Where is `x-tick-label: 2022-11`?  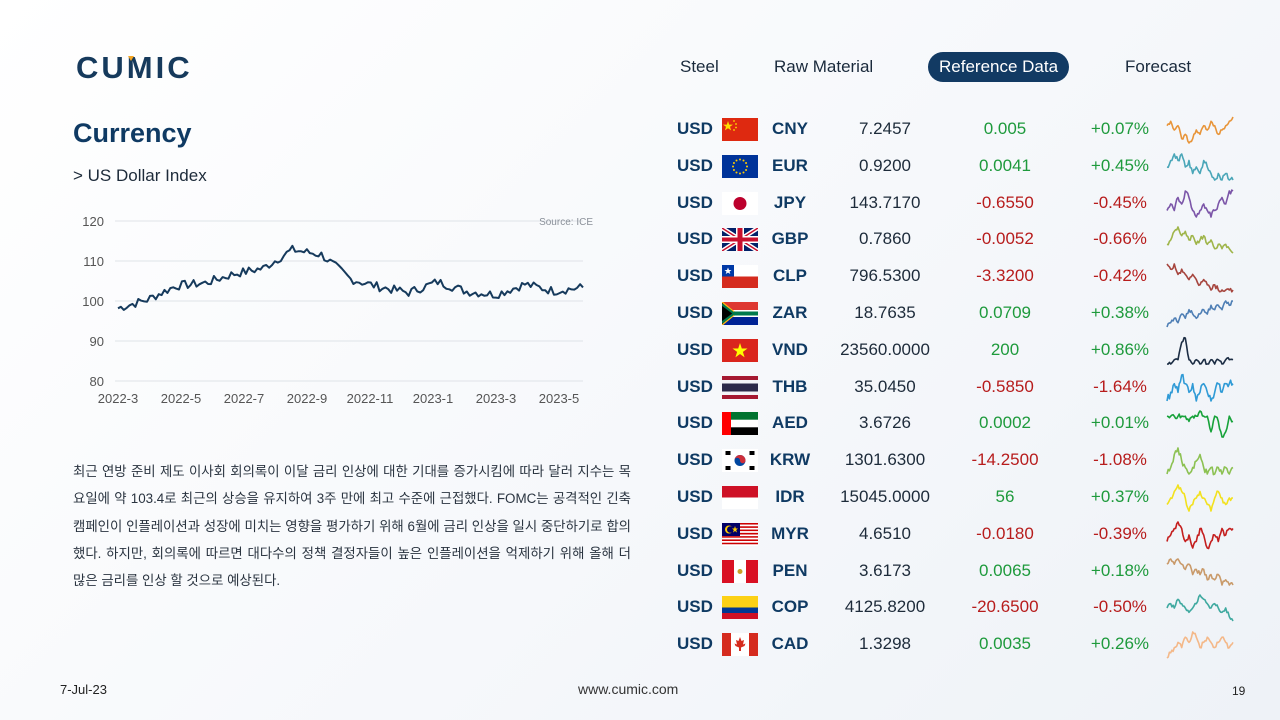 x-tick-label: 2022-11 is located at coordinates (370, 398).